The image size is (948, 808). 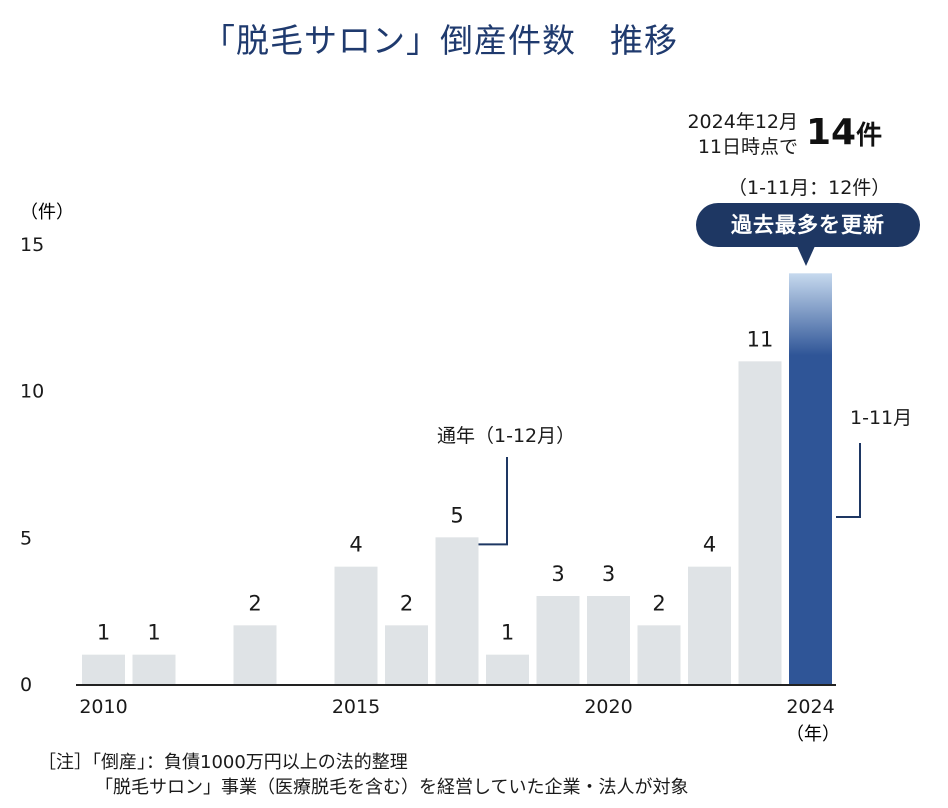 I want to click on bar-2016, so click(x=406, y=654).